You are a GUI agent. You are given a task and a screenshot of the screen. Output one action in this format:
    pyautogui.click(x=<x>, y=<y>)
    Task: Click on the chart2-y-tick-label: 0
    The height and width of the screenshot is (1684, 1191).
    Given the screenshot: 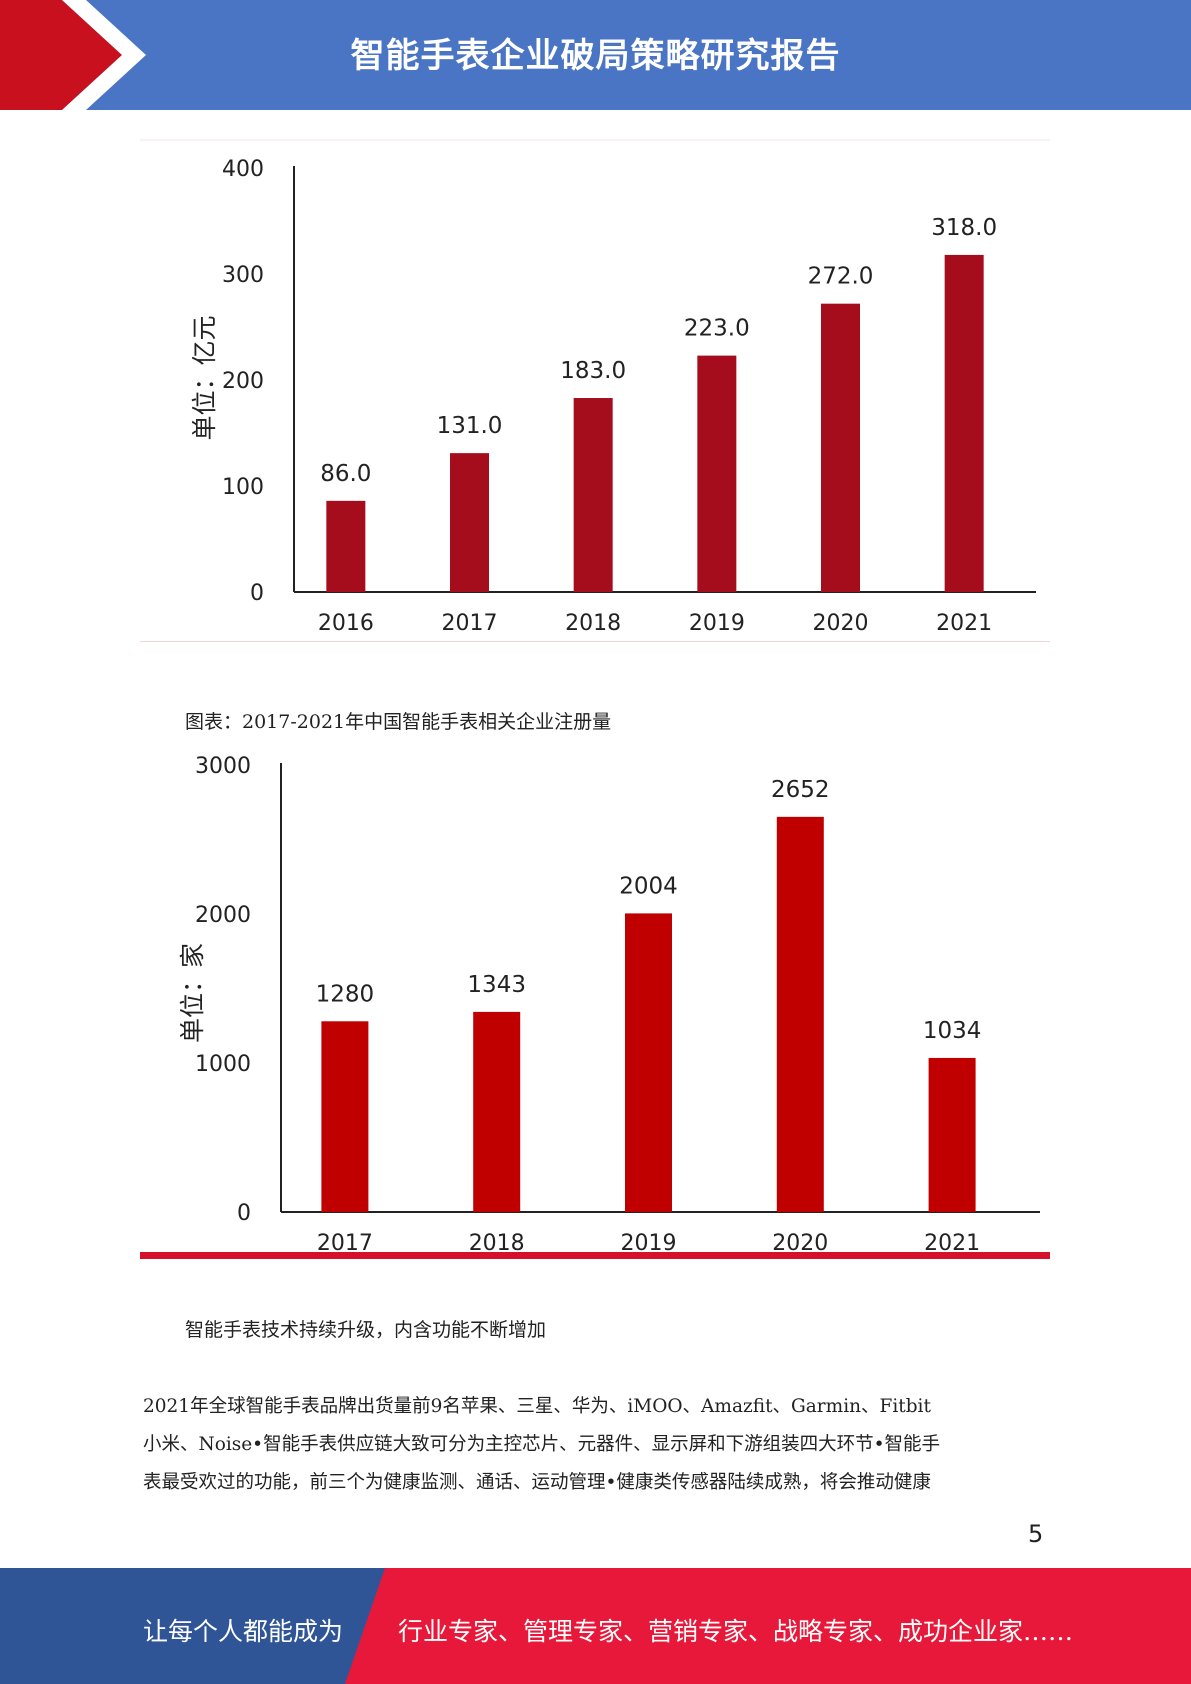 What is the action you would take?
    pyautogui.click(x=244, y=1213)
    